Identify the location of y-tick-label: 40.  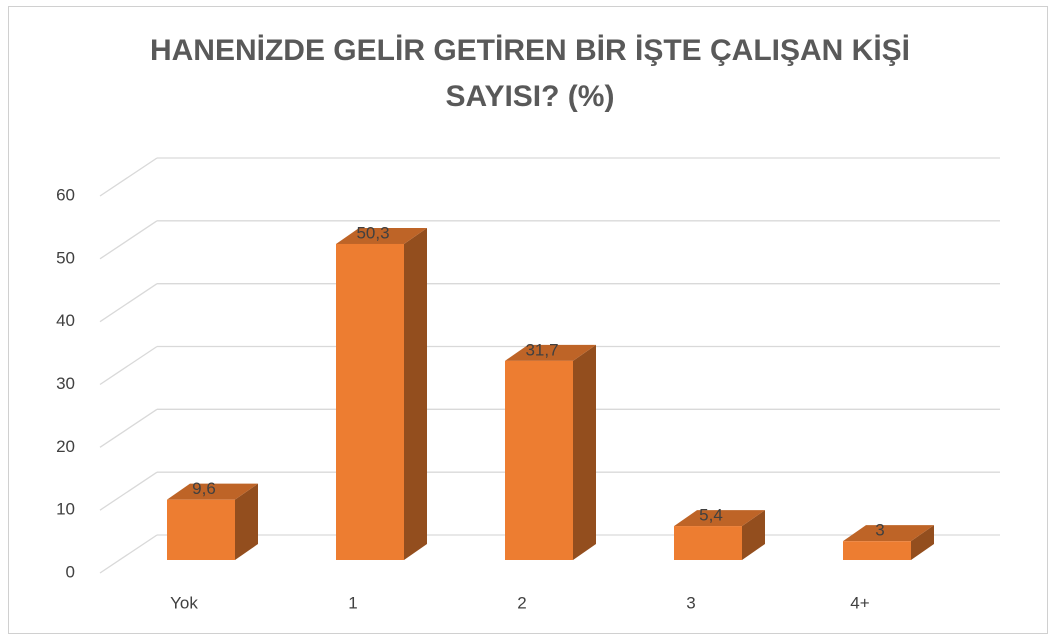
(65, 320).